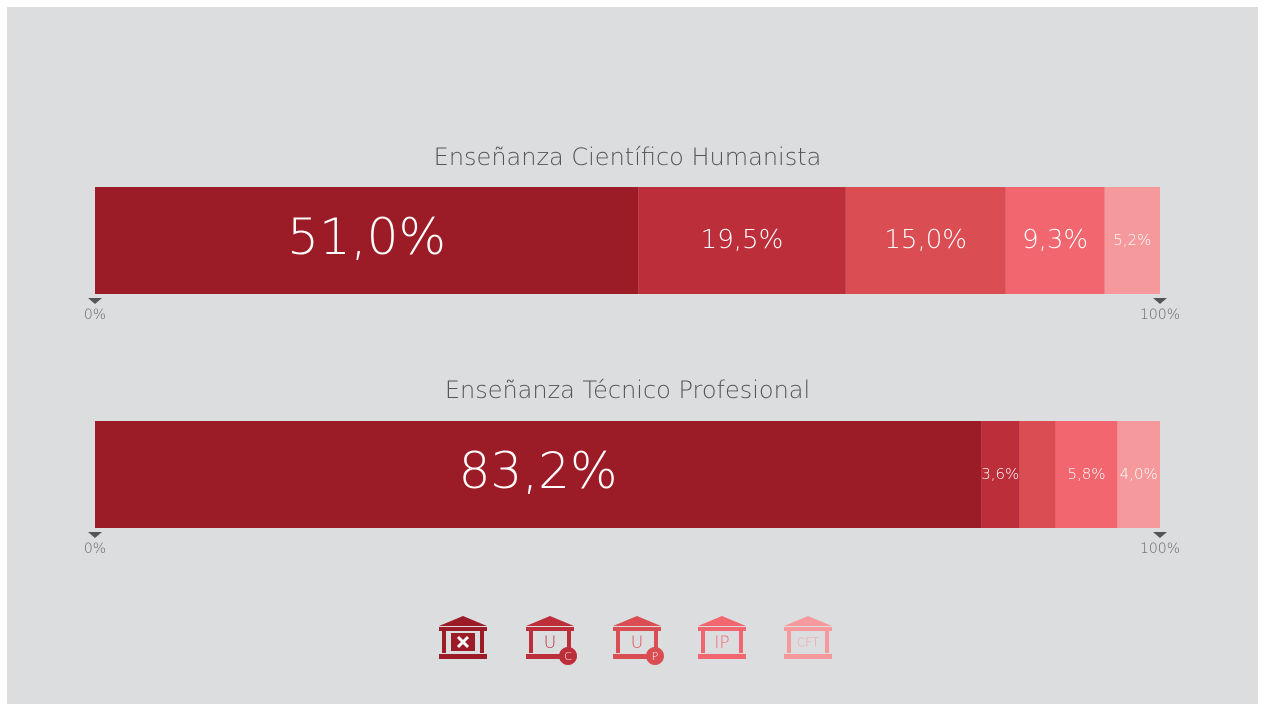 Image resolution: width=1265 pixels, height=715 pixels. What do you see at coordinates (721, 643) in the screenshot?
I see `icon-text: IP` at bounding box center [721, 643].